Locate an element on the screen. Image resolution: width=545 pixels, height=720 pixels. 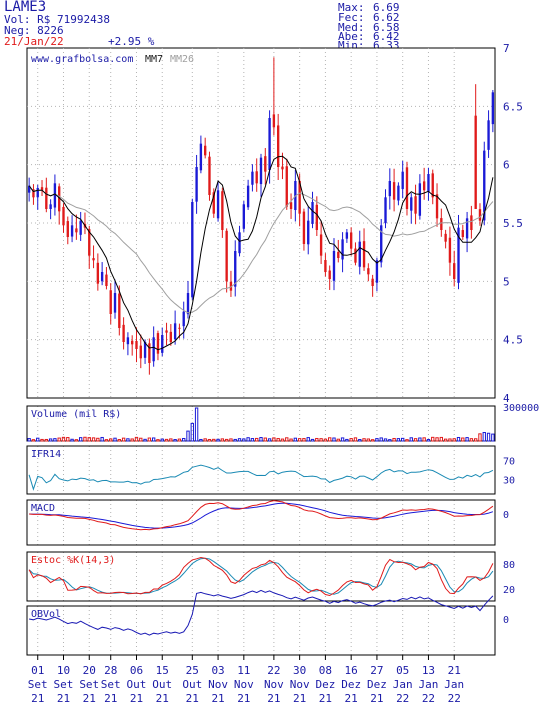
stat-open-label: Abe: is located at coordinates (351, 36).